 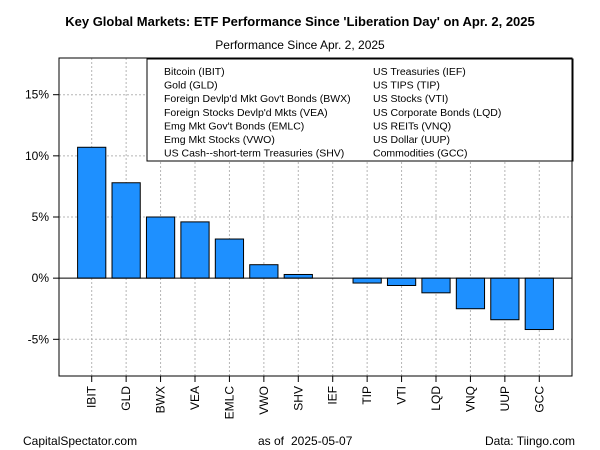 I want to click on bar-lqd, so click(x=436, y=285).